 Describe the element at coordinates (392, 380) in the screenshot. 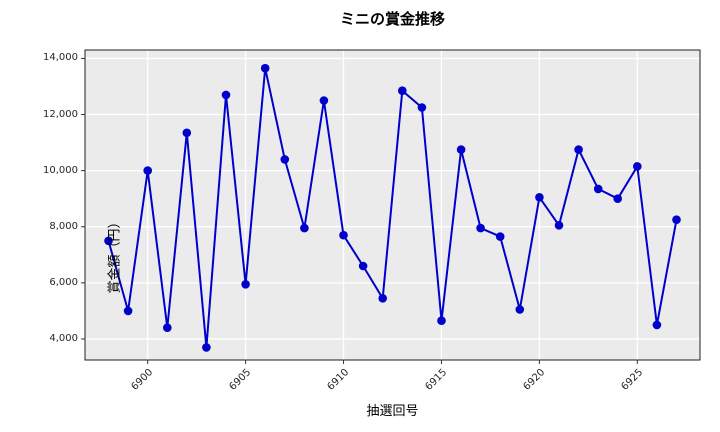

I see `x-axis-ticks: 6900 6905 6910 6915 6920 6925` at that location.